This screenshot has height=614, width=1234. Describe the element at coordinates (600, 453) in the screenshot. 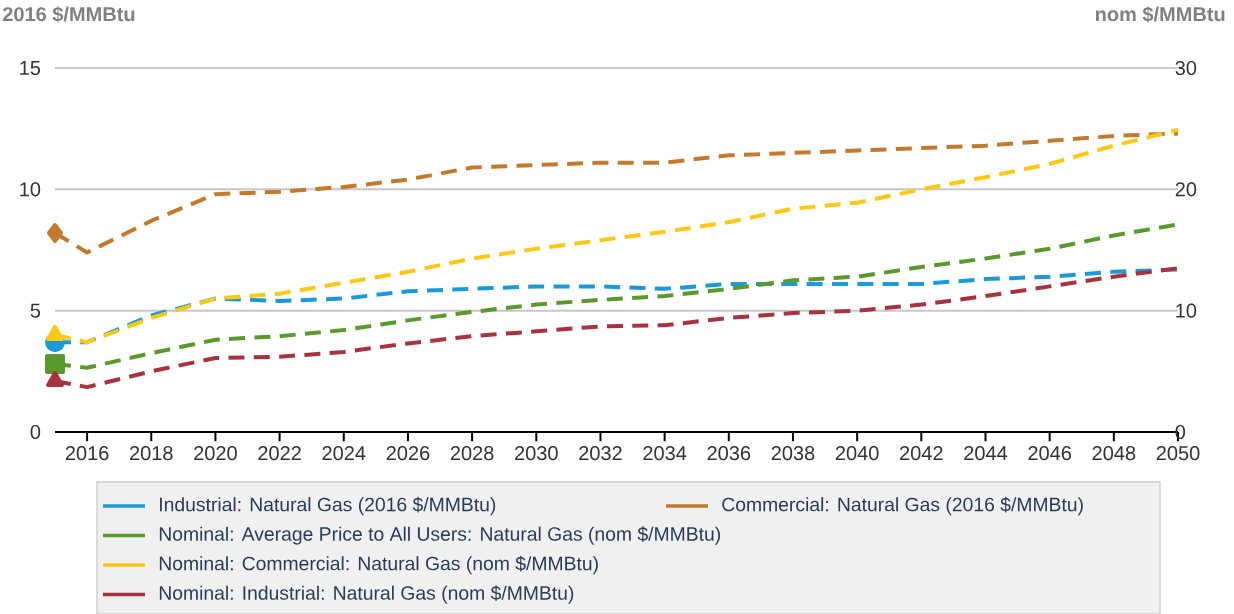

I see `x-tick-label: 2032` at that location.